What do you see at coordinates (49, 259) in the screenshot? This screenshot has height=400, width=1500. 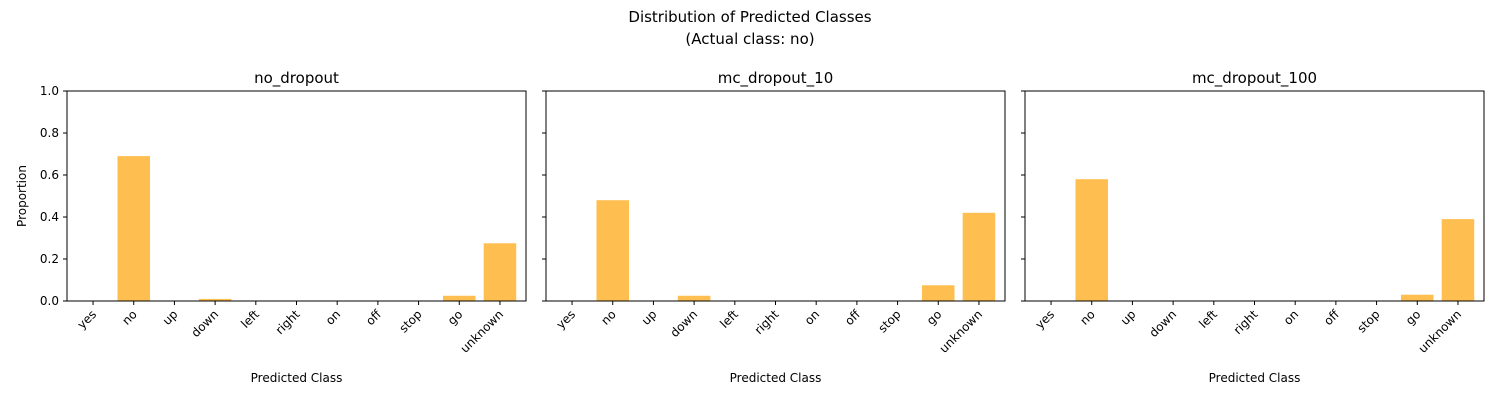 I see `y-tick-label: 0.2` at bounding box center [49, 259].